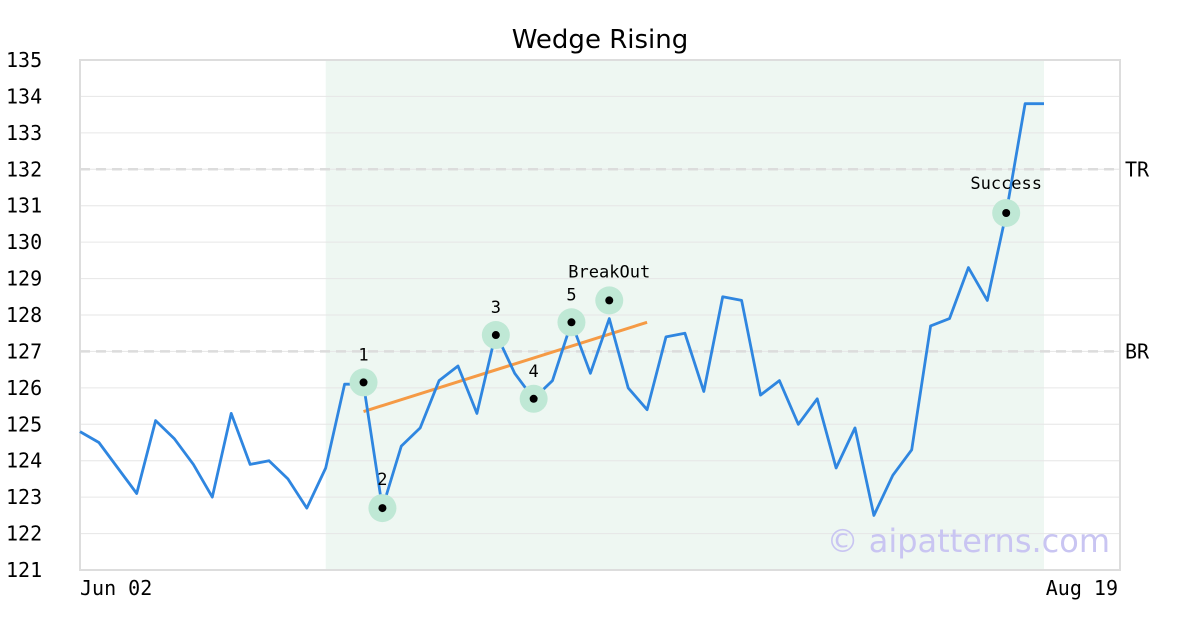  Describe the element at coordinates (116, 588) in the screenshot. I see `x-tick-label: Jun 02` at that location.